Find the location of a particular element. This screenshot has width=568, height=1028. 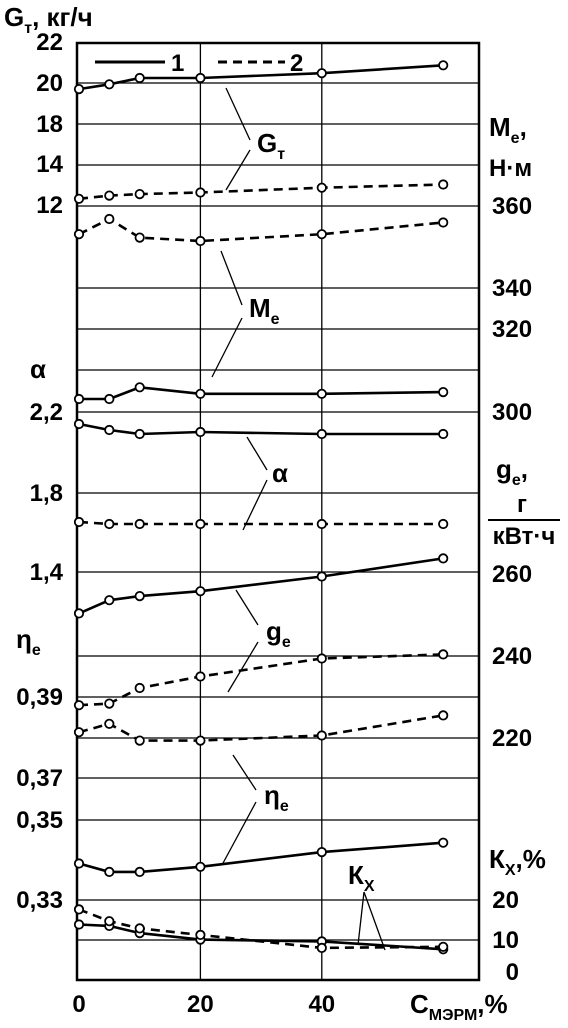

series-line-M-dashed is located at coordinates (261, 230).